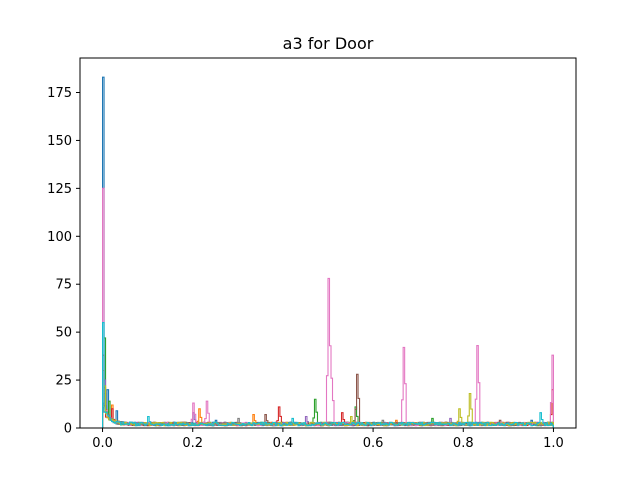  Describe the element at coordinates (328, 439) in the screenshot. I see `x-axis: 0.0 0.2 0.4 0.6 0.8 1.0` at that location.